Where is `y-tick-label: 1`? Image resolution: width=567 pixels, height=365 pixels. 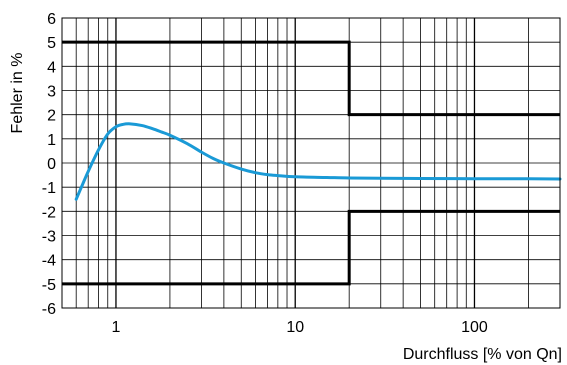 y-tick-label: 1 is located at coordinates (51, 140).